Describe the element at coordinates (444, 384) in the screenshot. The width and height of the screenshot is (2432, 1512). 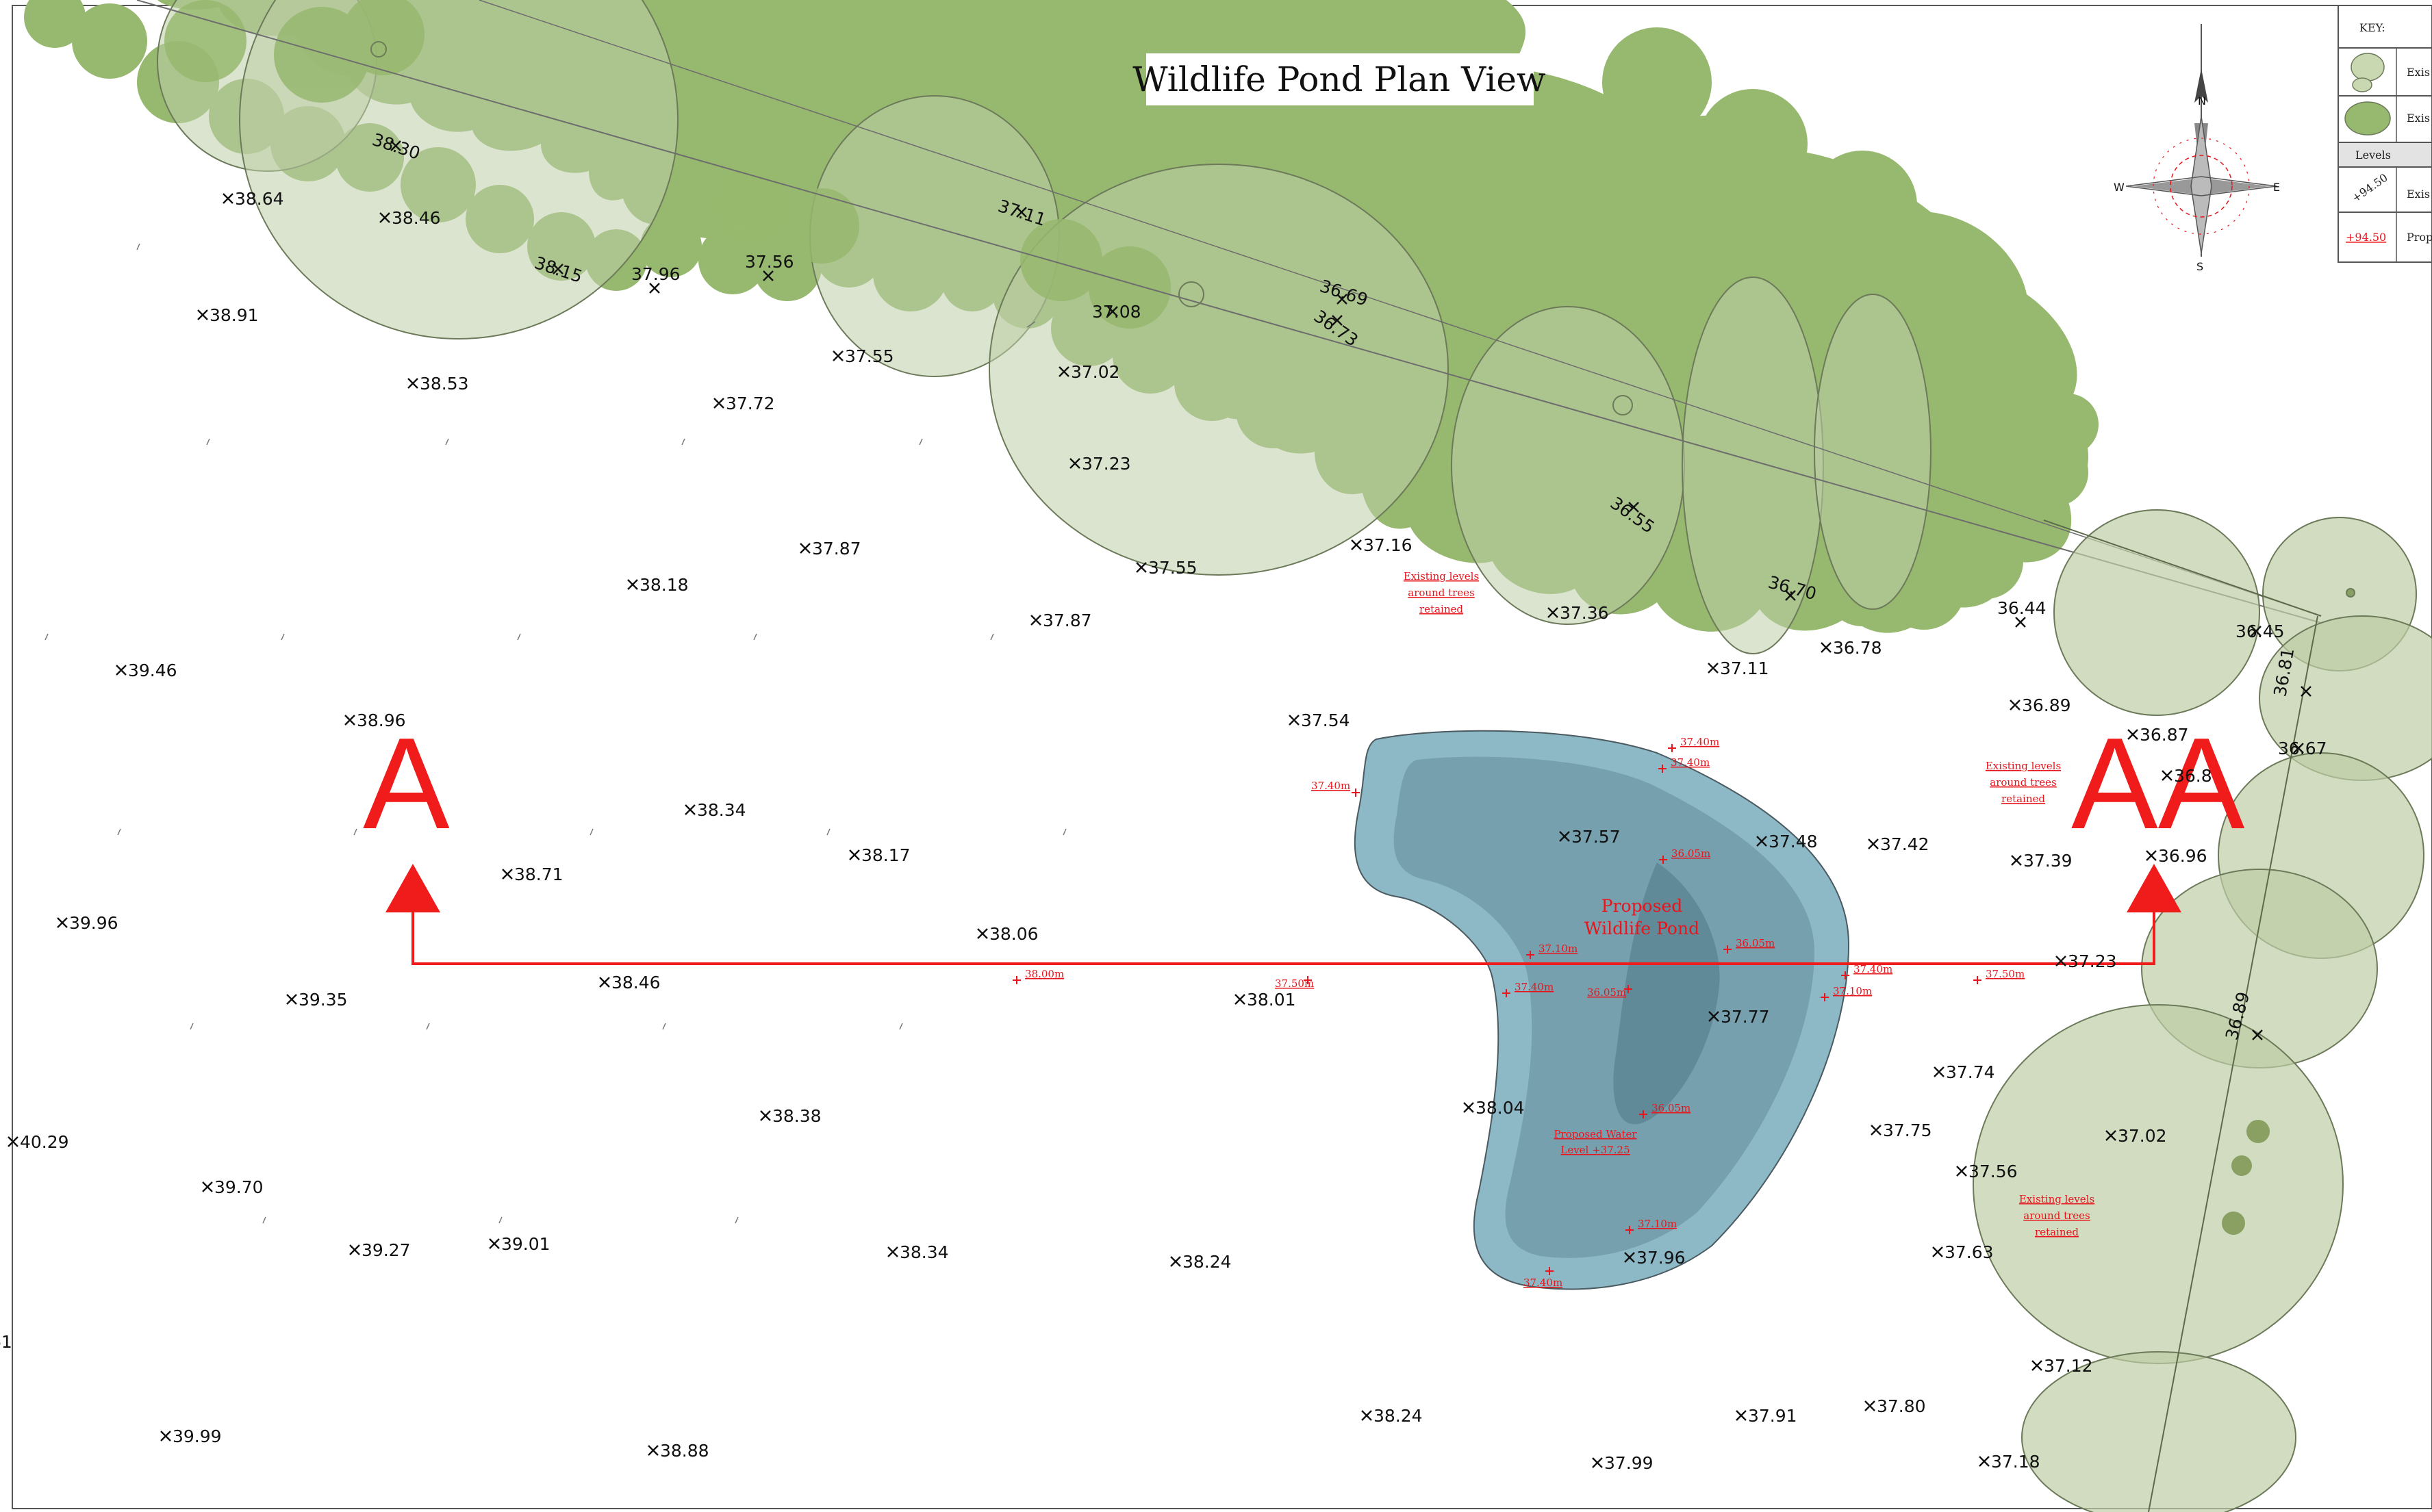
I see `spot-level-label: 38.53` at that location.